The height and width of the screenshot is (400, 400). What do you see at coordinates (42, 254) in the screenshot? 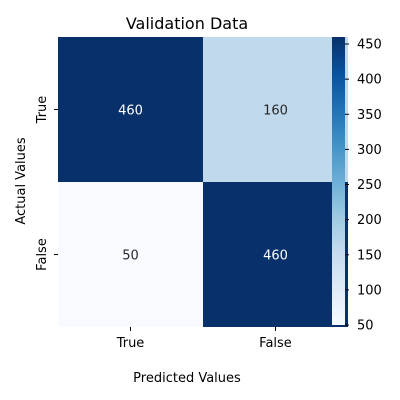
I see `y-tick-label: False` at bounding box center [42, 254].